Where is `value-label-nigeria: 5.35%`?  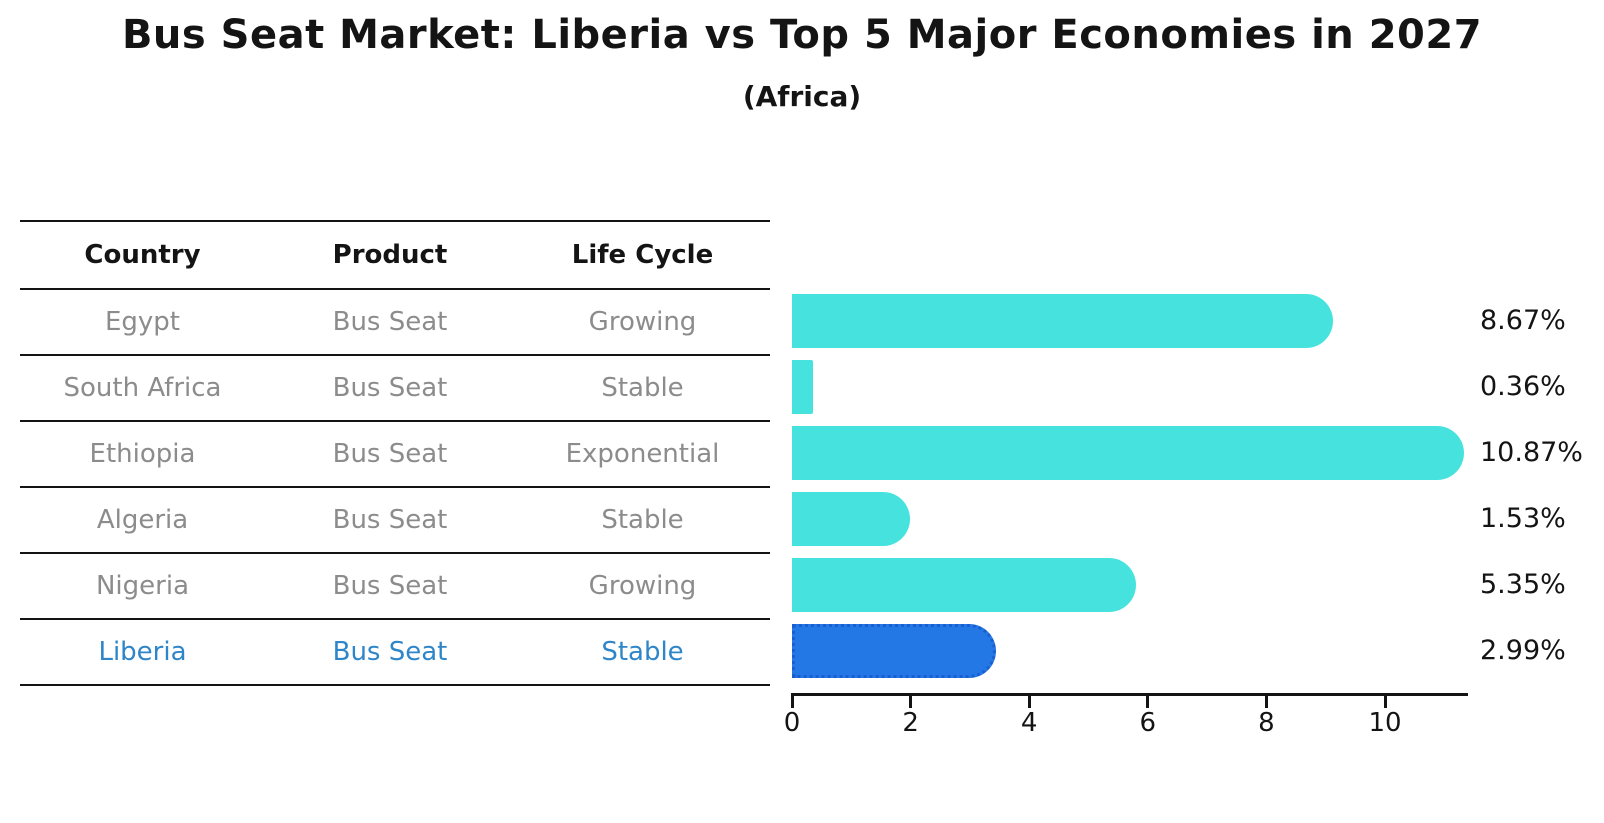
value-label-nigeria: 5.35% is located at coordinates (1523, 584).